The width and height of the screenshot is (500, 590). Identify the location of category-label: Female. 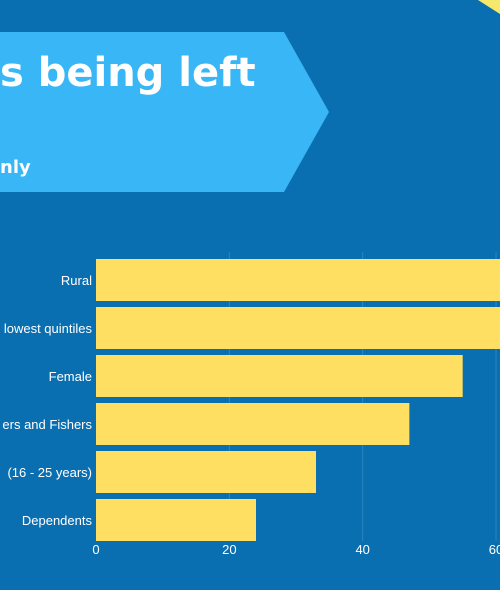
(70, 376).